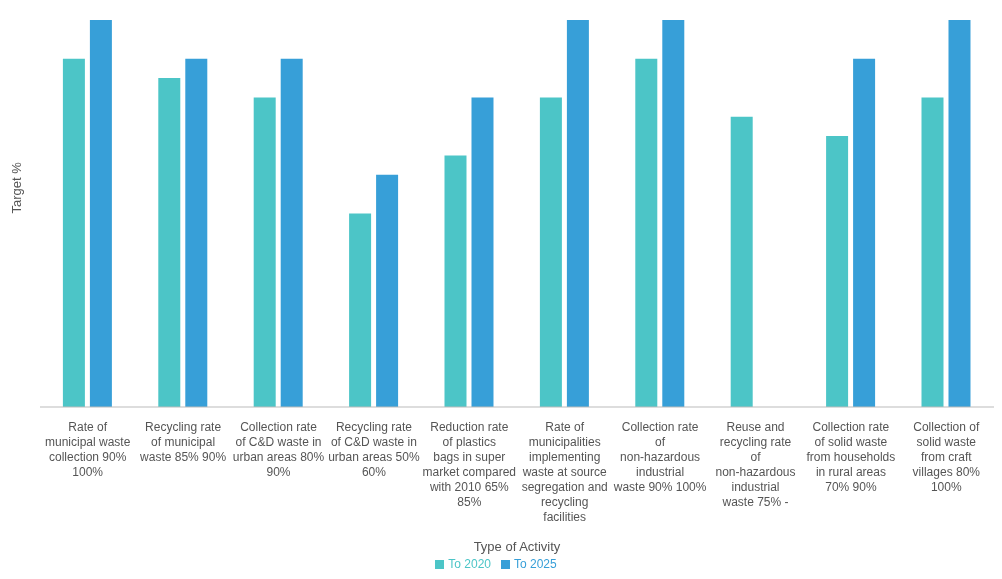 The height and width of the screenshot is (579, 1002). I want to click on x-tick-label: Rate of municipal waste collection 90% 100%, so click(88, 449).